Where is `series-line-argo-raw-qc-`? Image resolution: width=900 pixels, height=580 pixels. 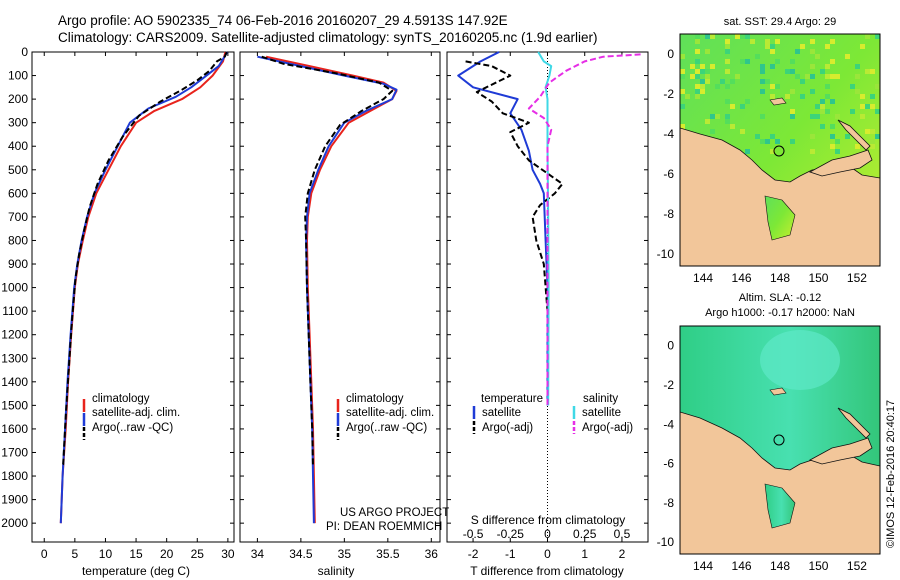 series-line-argo-raw-qc- is located at coordinates (327, 261).